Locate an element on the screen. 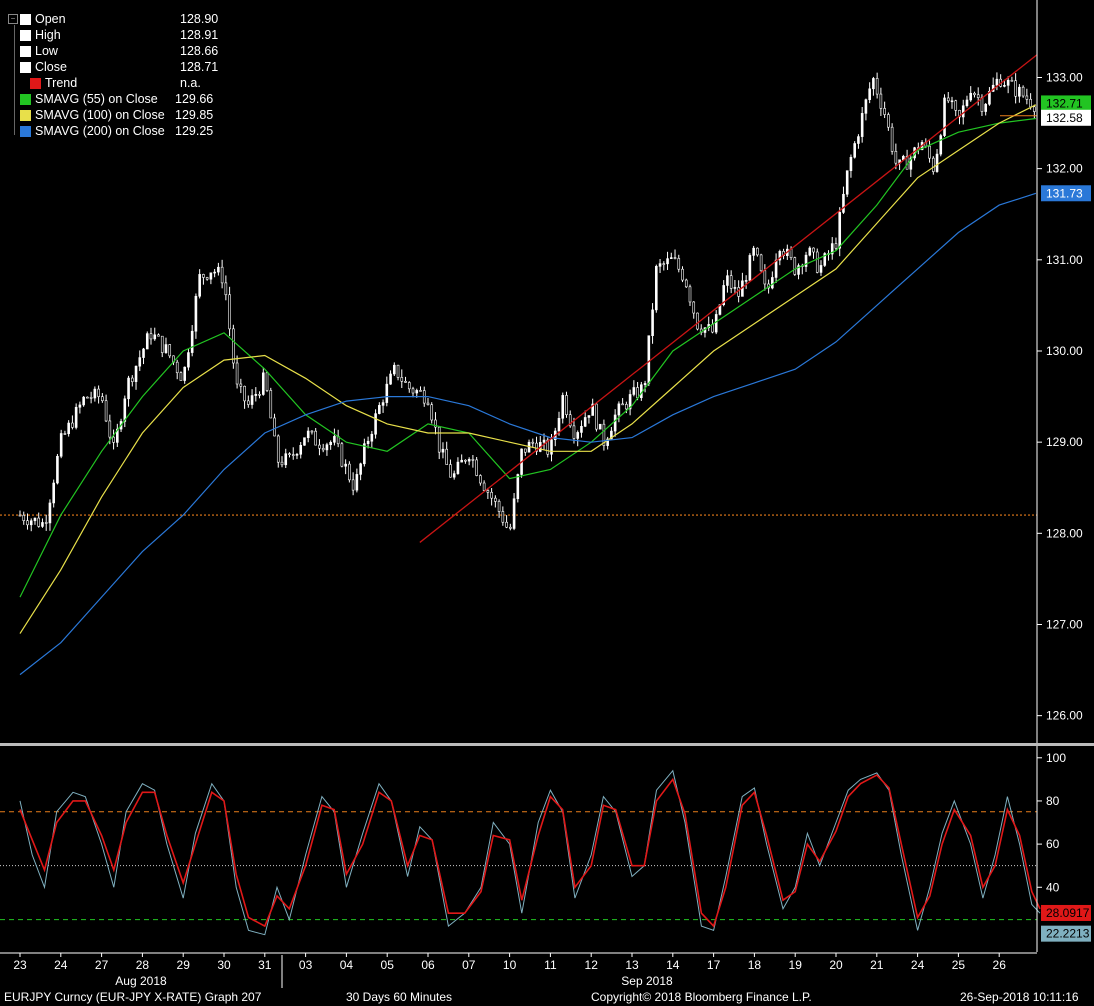 The image size is (1094, 1006). stoch-k-badge: 22.2213 is located at coordinates (1068, 934).